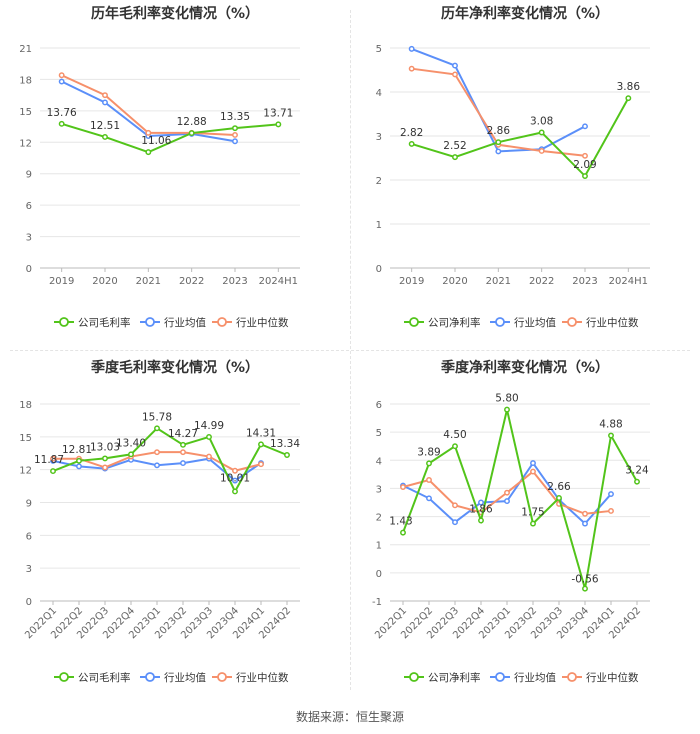  What do you see at coordinates (559, 487) in the screenshot?
I see `data-label: 2.66` at bounding box center [559, 487].